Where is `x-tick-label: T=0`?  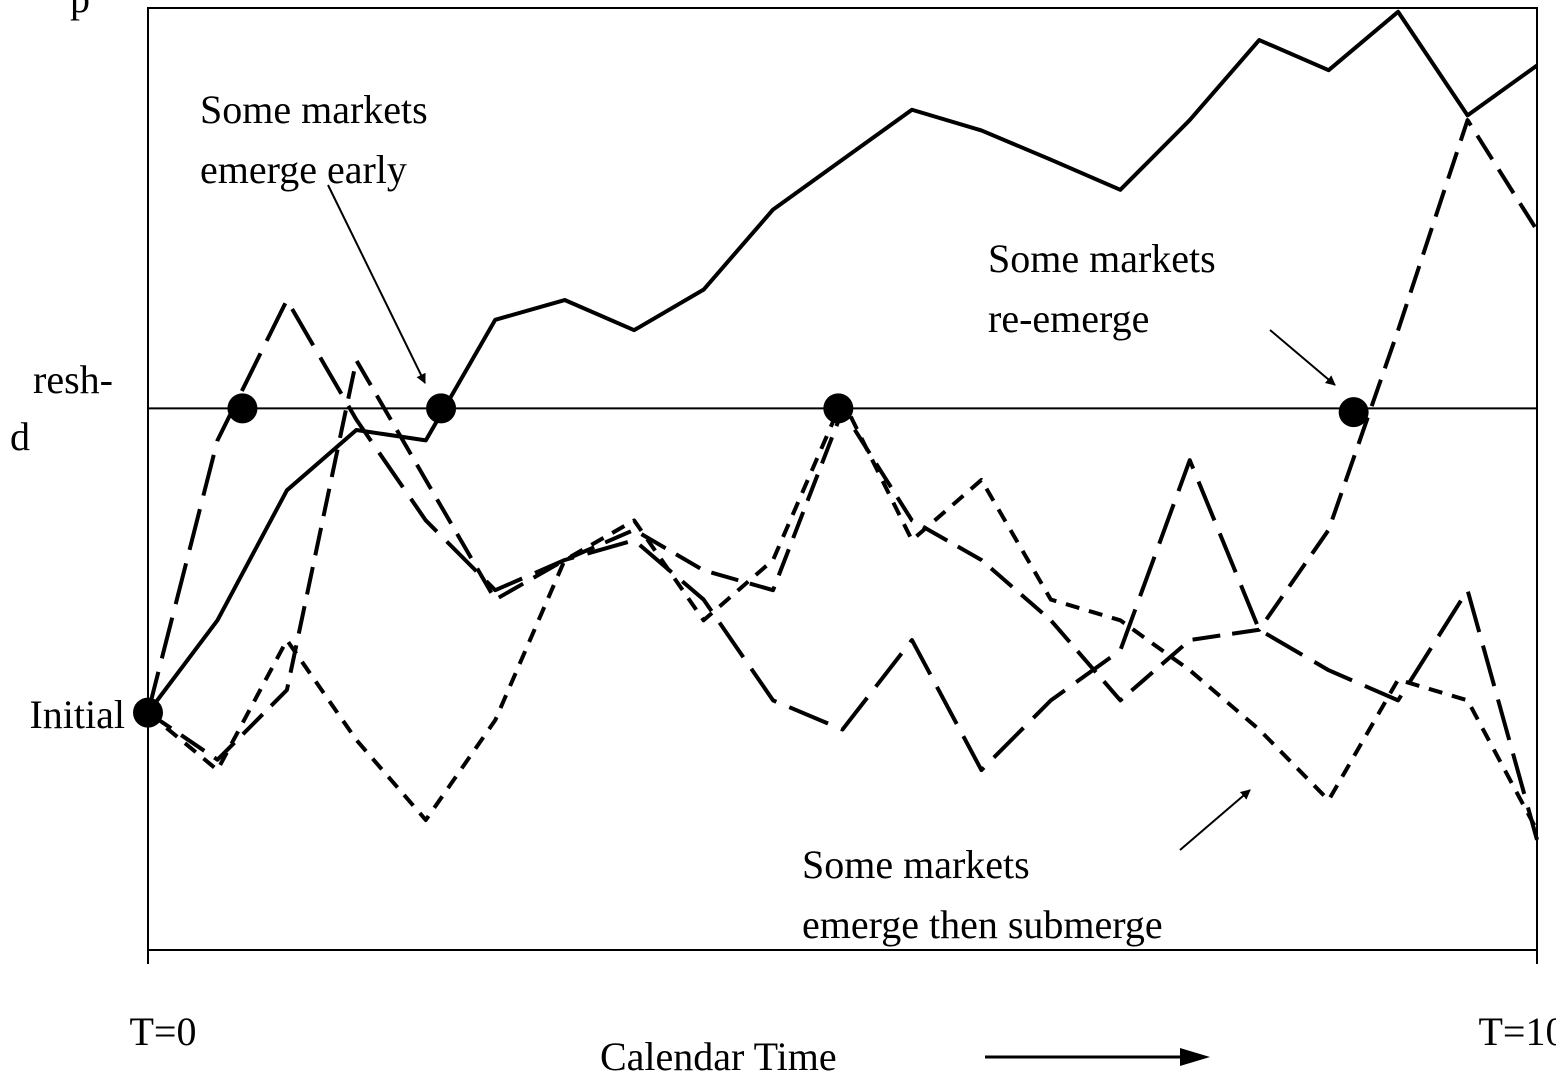
x-tick-label: T=0 is located at coordinates (163, 1031).